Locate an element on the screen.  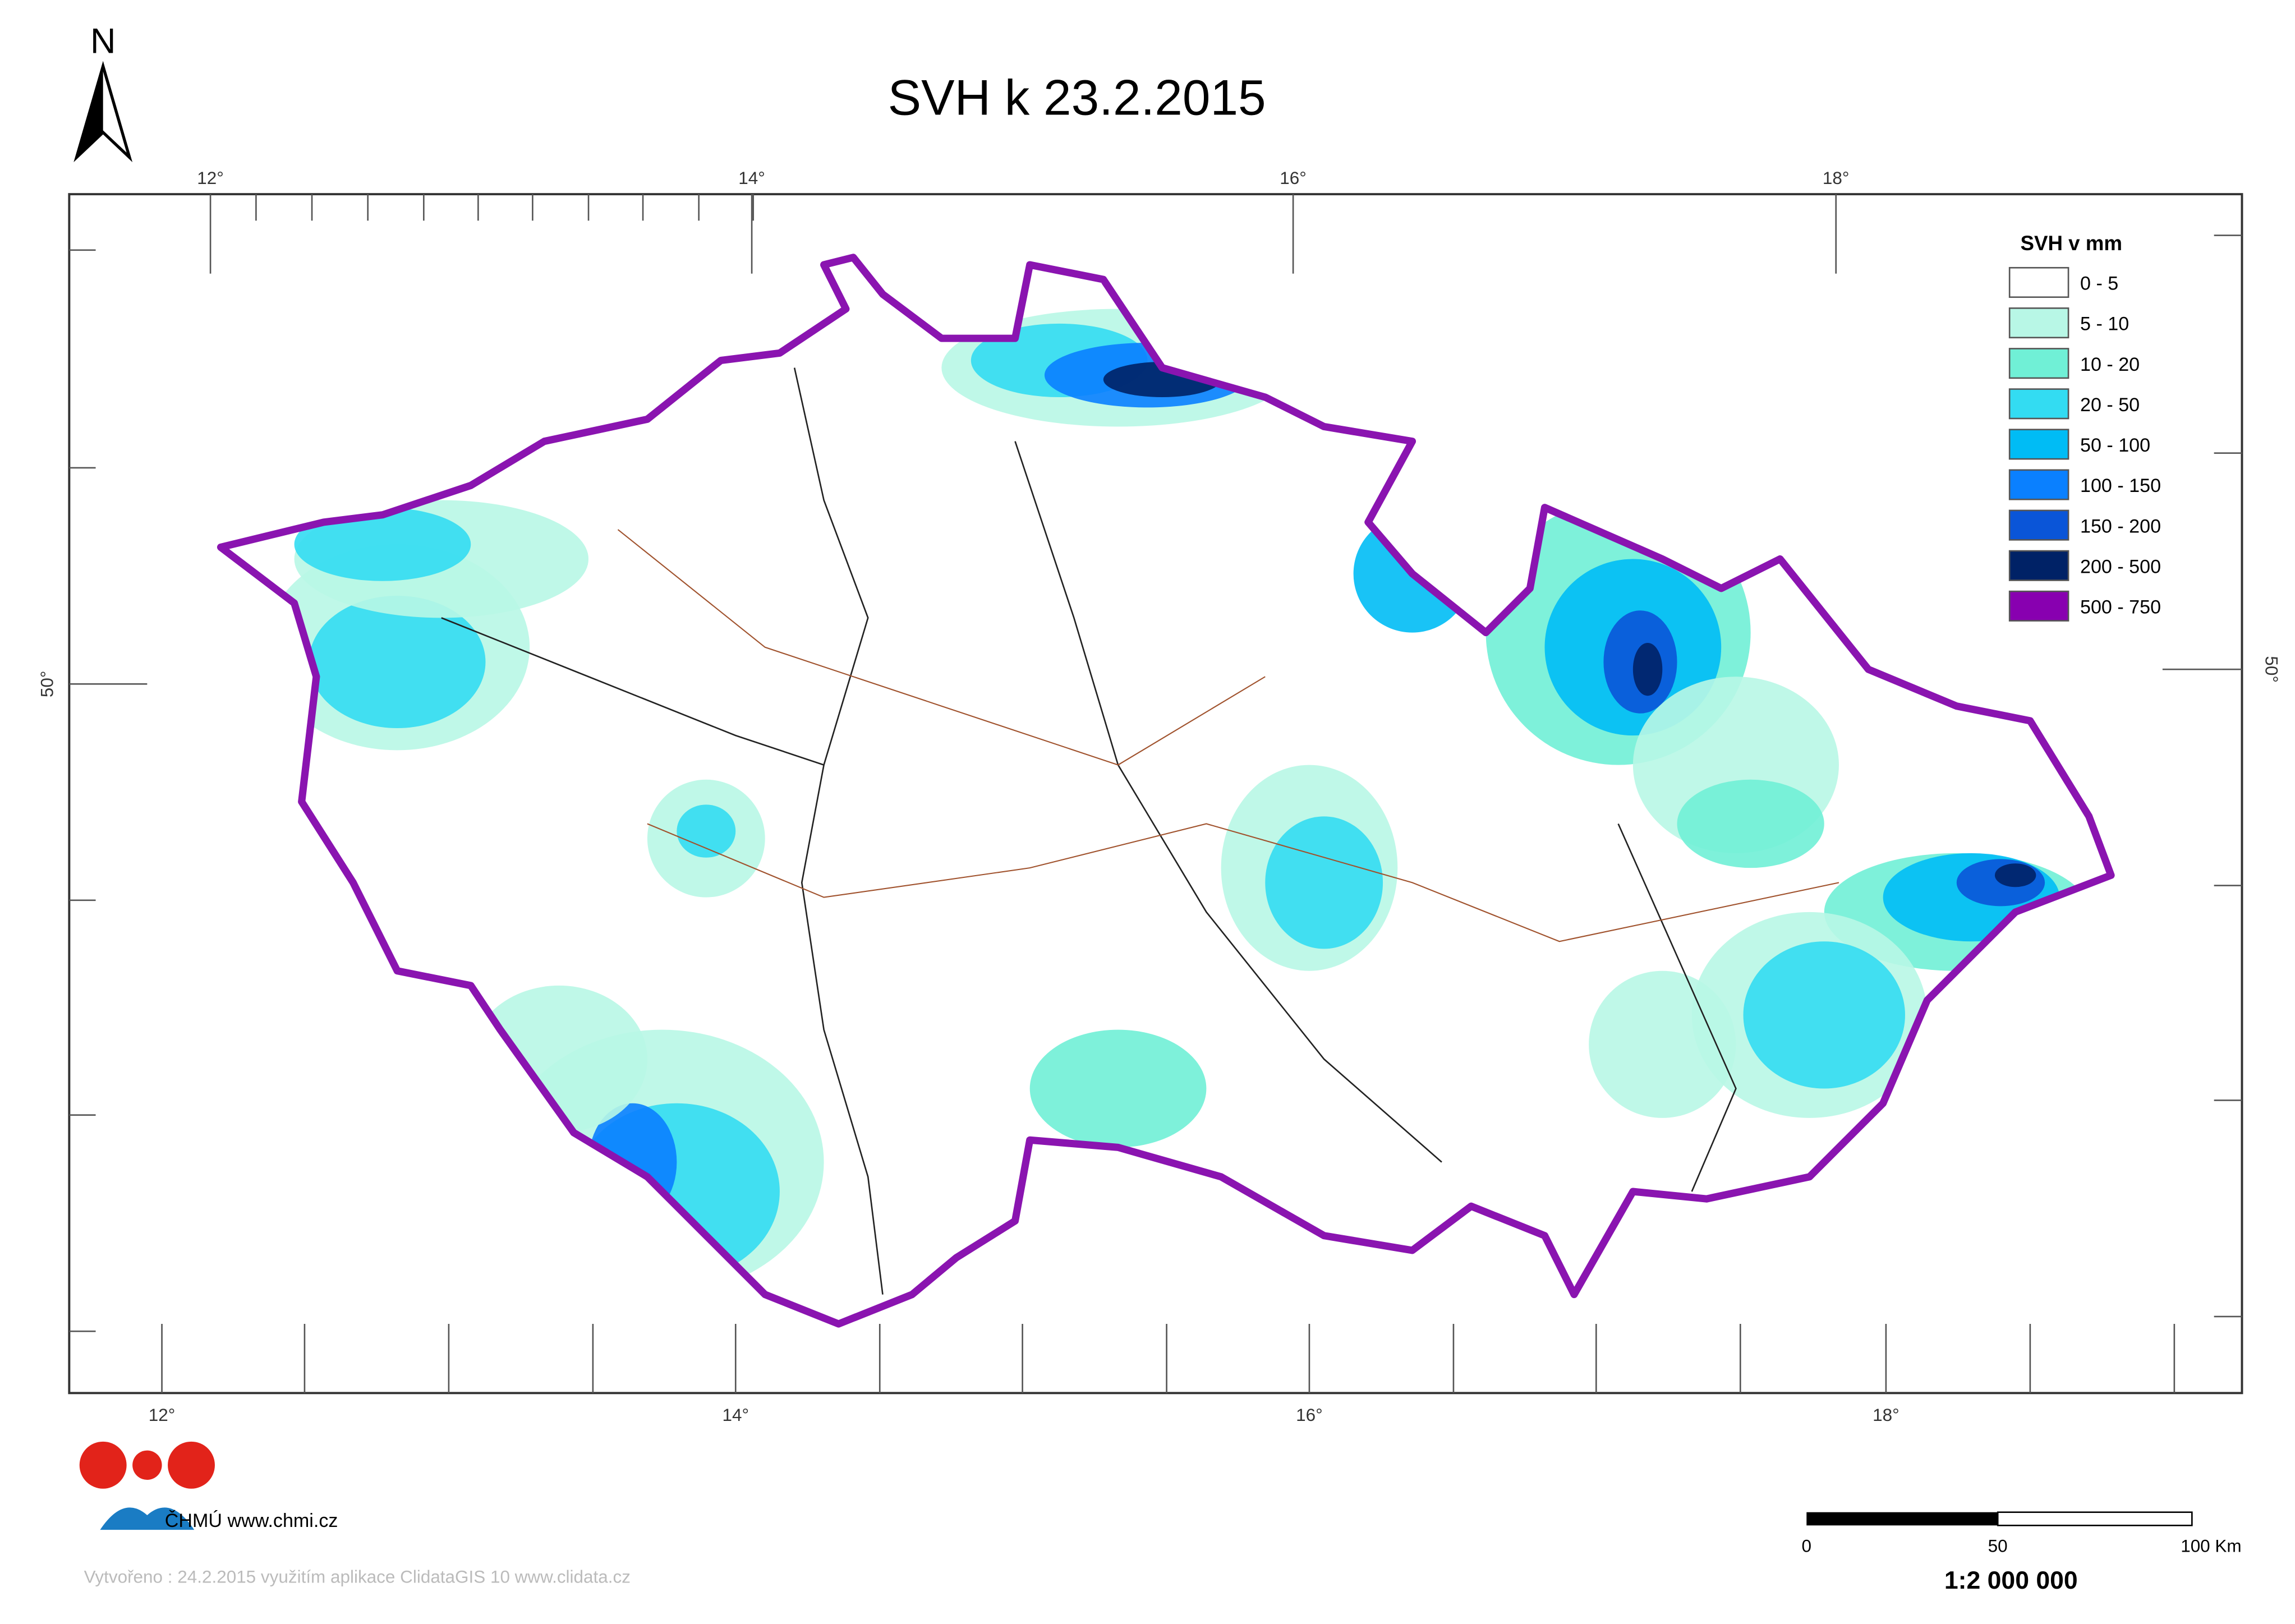
logo: ČHMÚ www.chmi.cz is located at coordinates (208, 1486).